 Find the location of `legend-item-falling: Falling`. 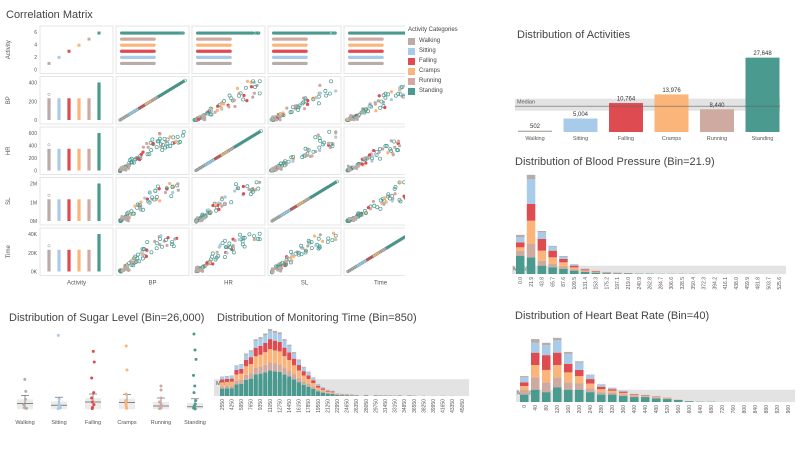

legend-item-falling: Falling is located at coordinates (433, 61).